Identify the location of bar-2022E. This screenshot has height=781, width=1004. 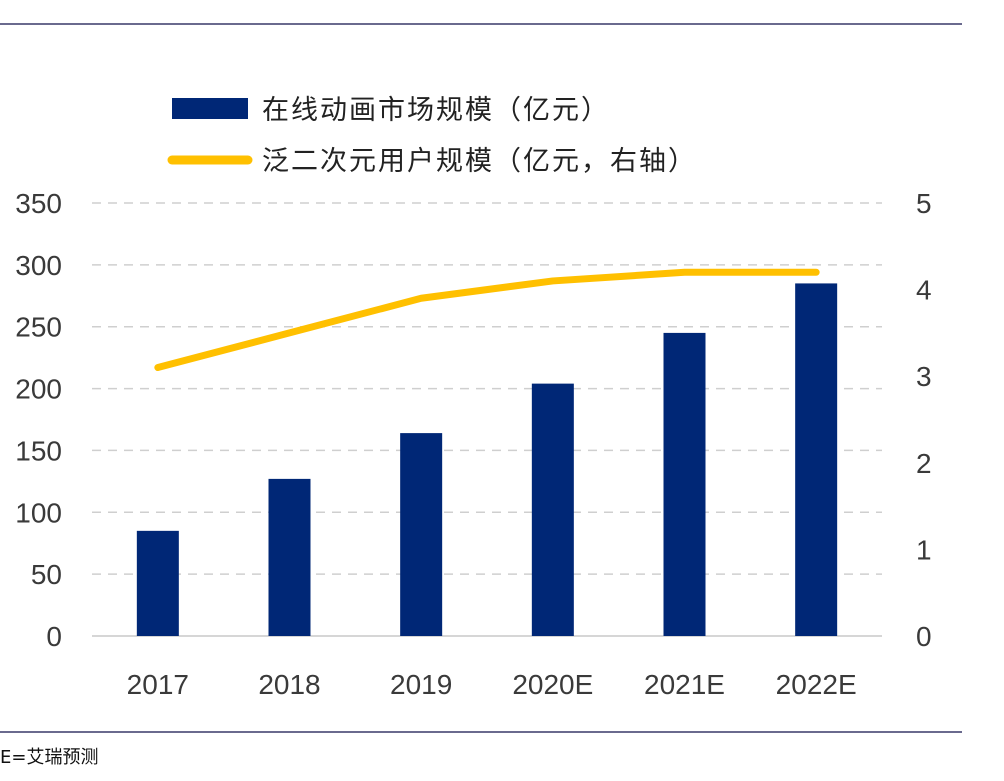
(816, 459).